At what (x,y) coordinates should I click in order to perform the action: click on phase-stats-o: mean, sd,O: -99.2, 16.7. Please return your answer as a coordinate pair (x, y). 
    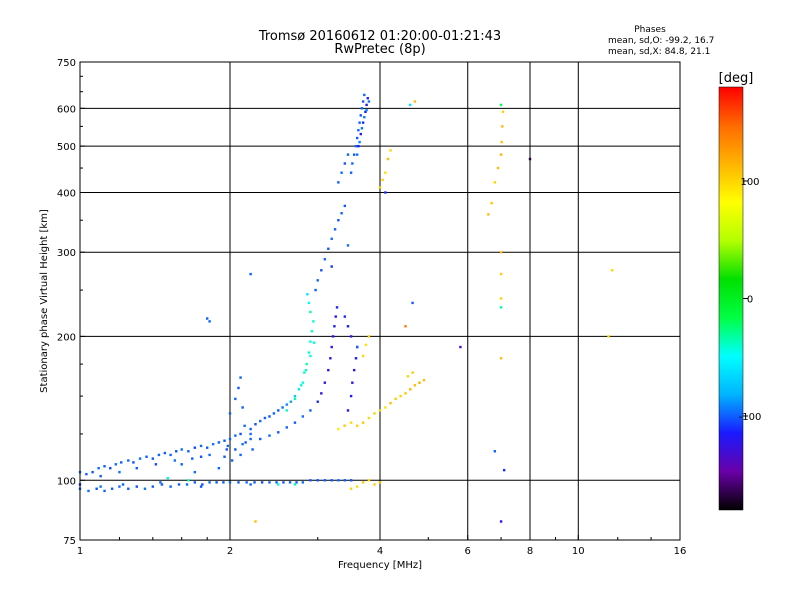
    Looking at the image, I should click on (661, 41).